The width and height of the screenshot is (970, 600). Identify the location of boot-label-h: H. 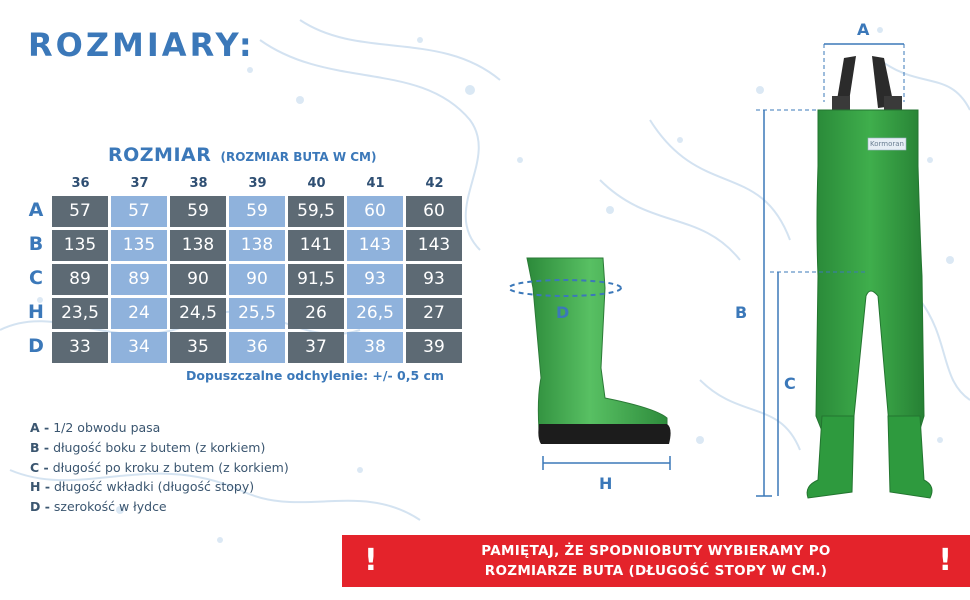
(606, 483).